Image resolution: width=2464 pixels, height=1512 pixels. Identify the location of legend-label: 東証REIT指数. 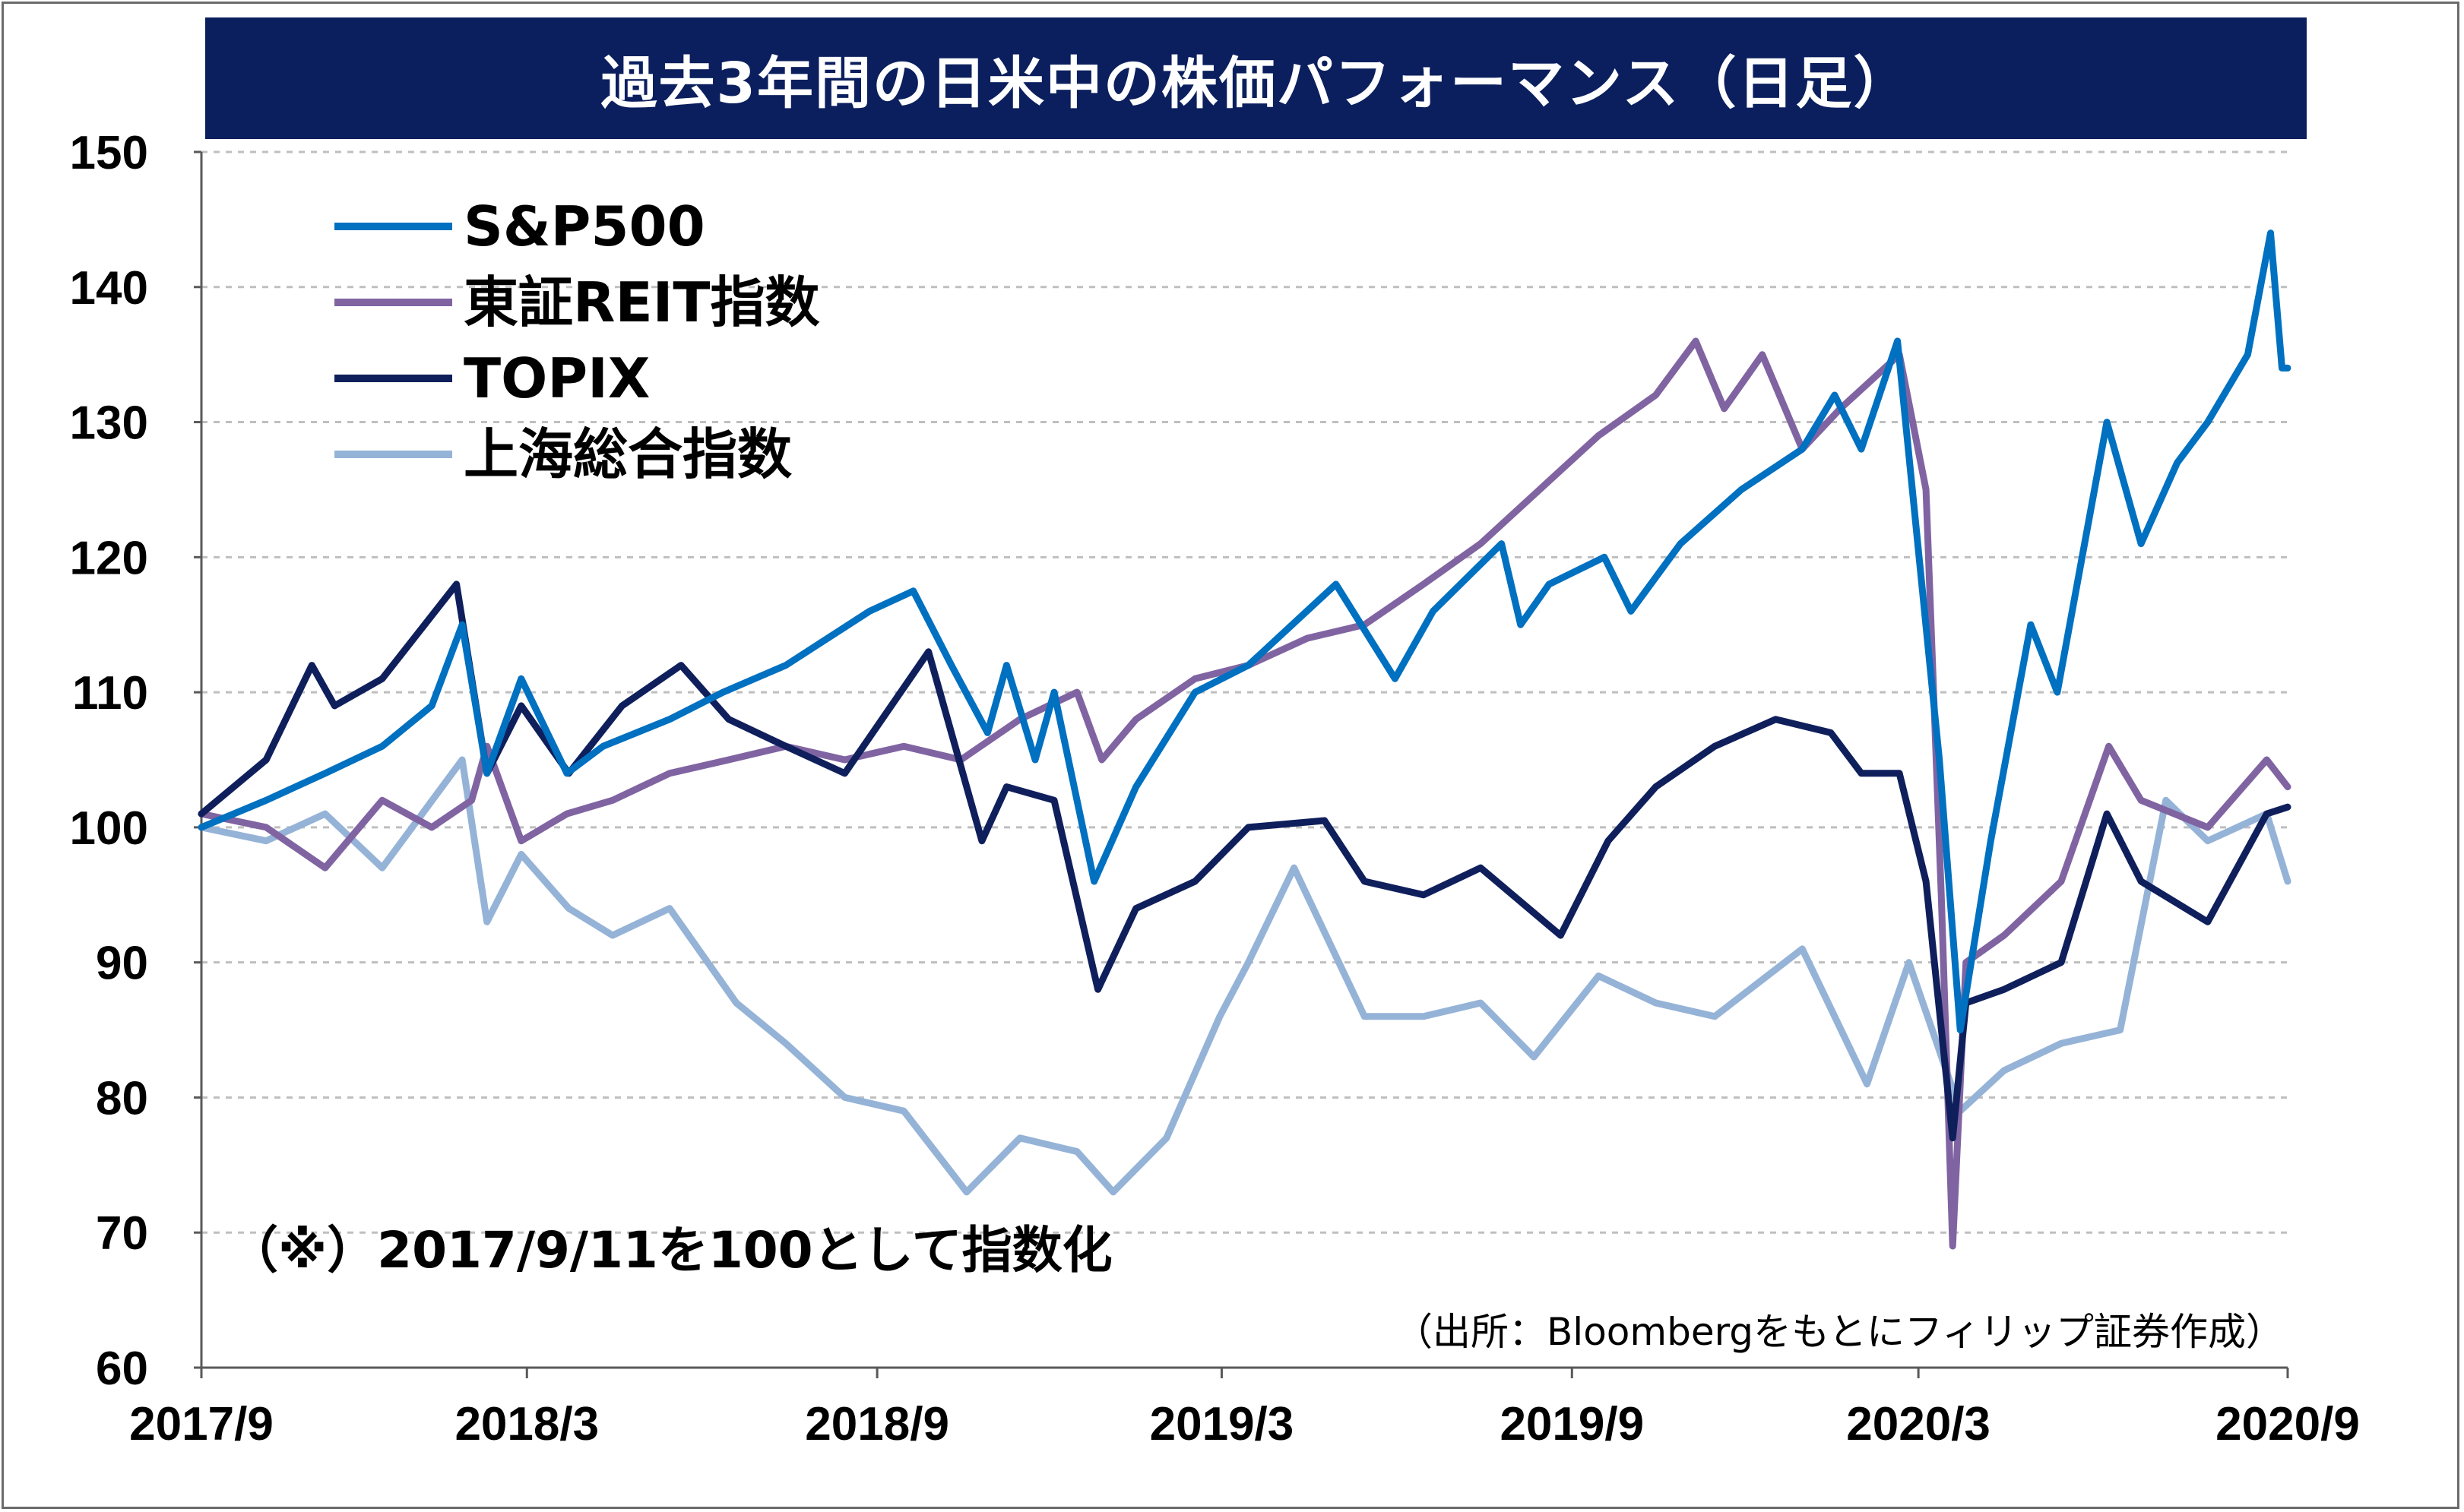
(642, 302).